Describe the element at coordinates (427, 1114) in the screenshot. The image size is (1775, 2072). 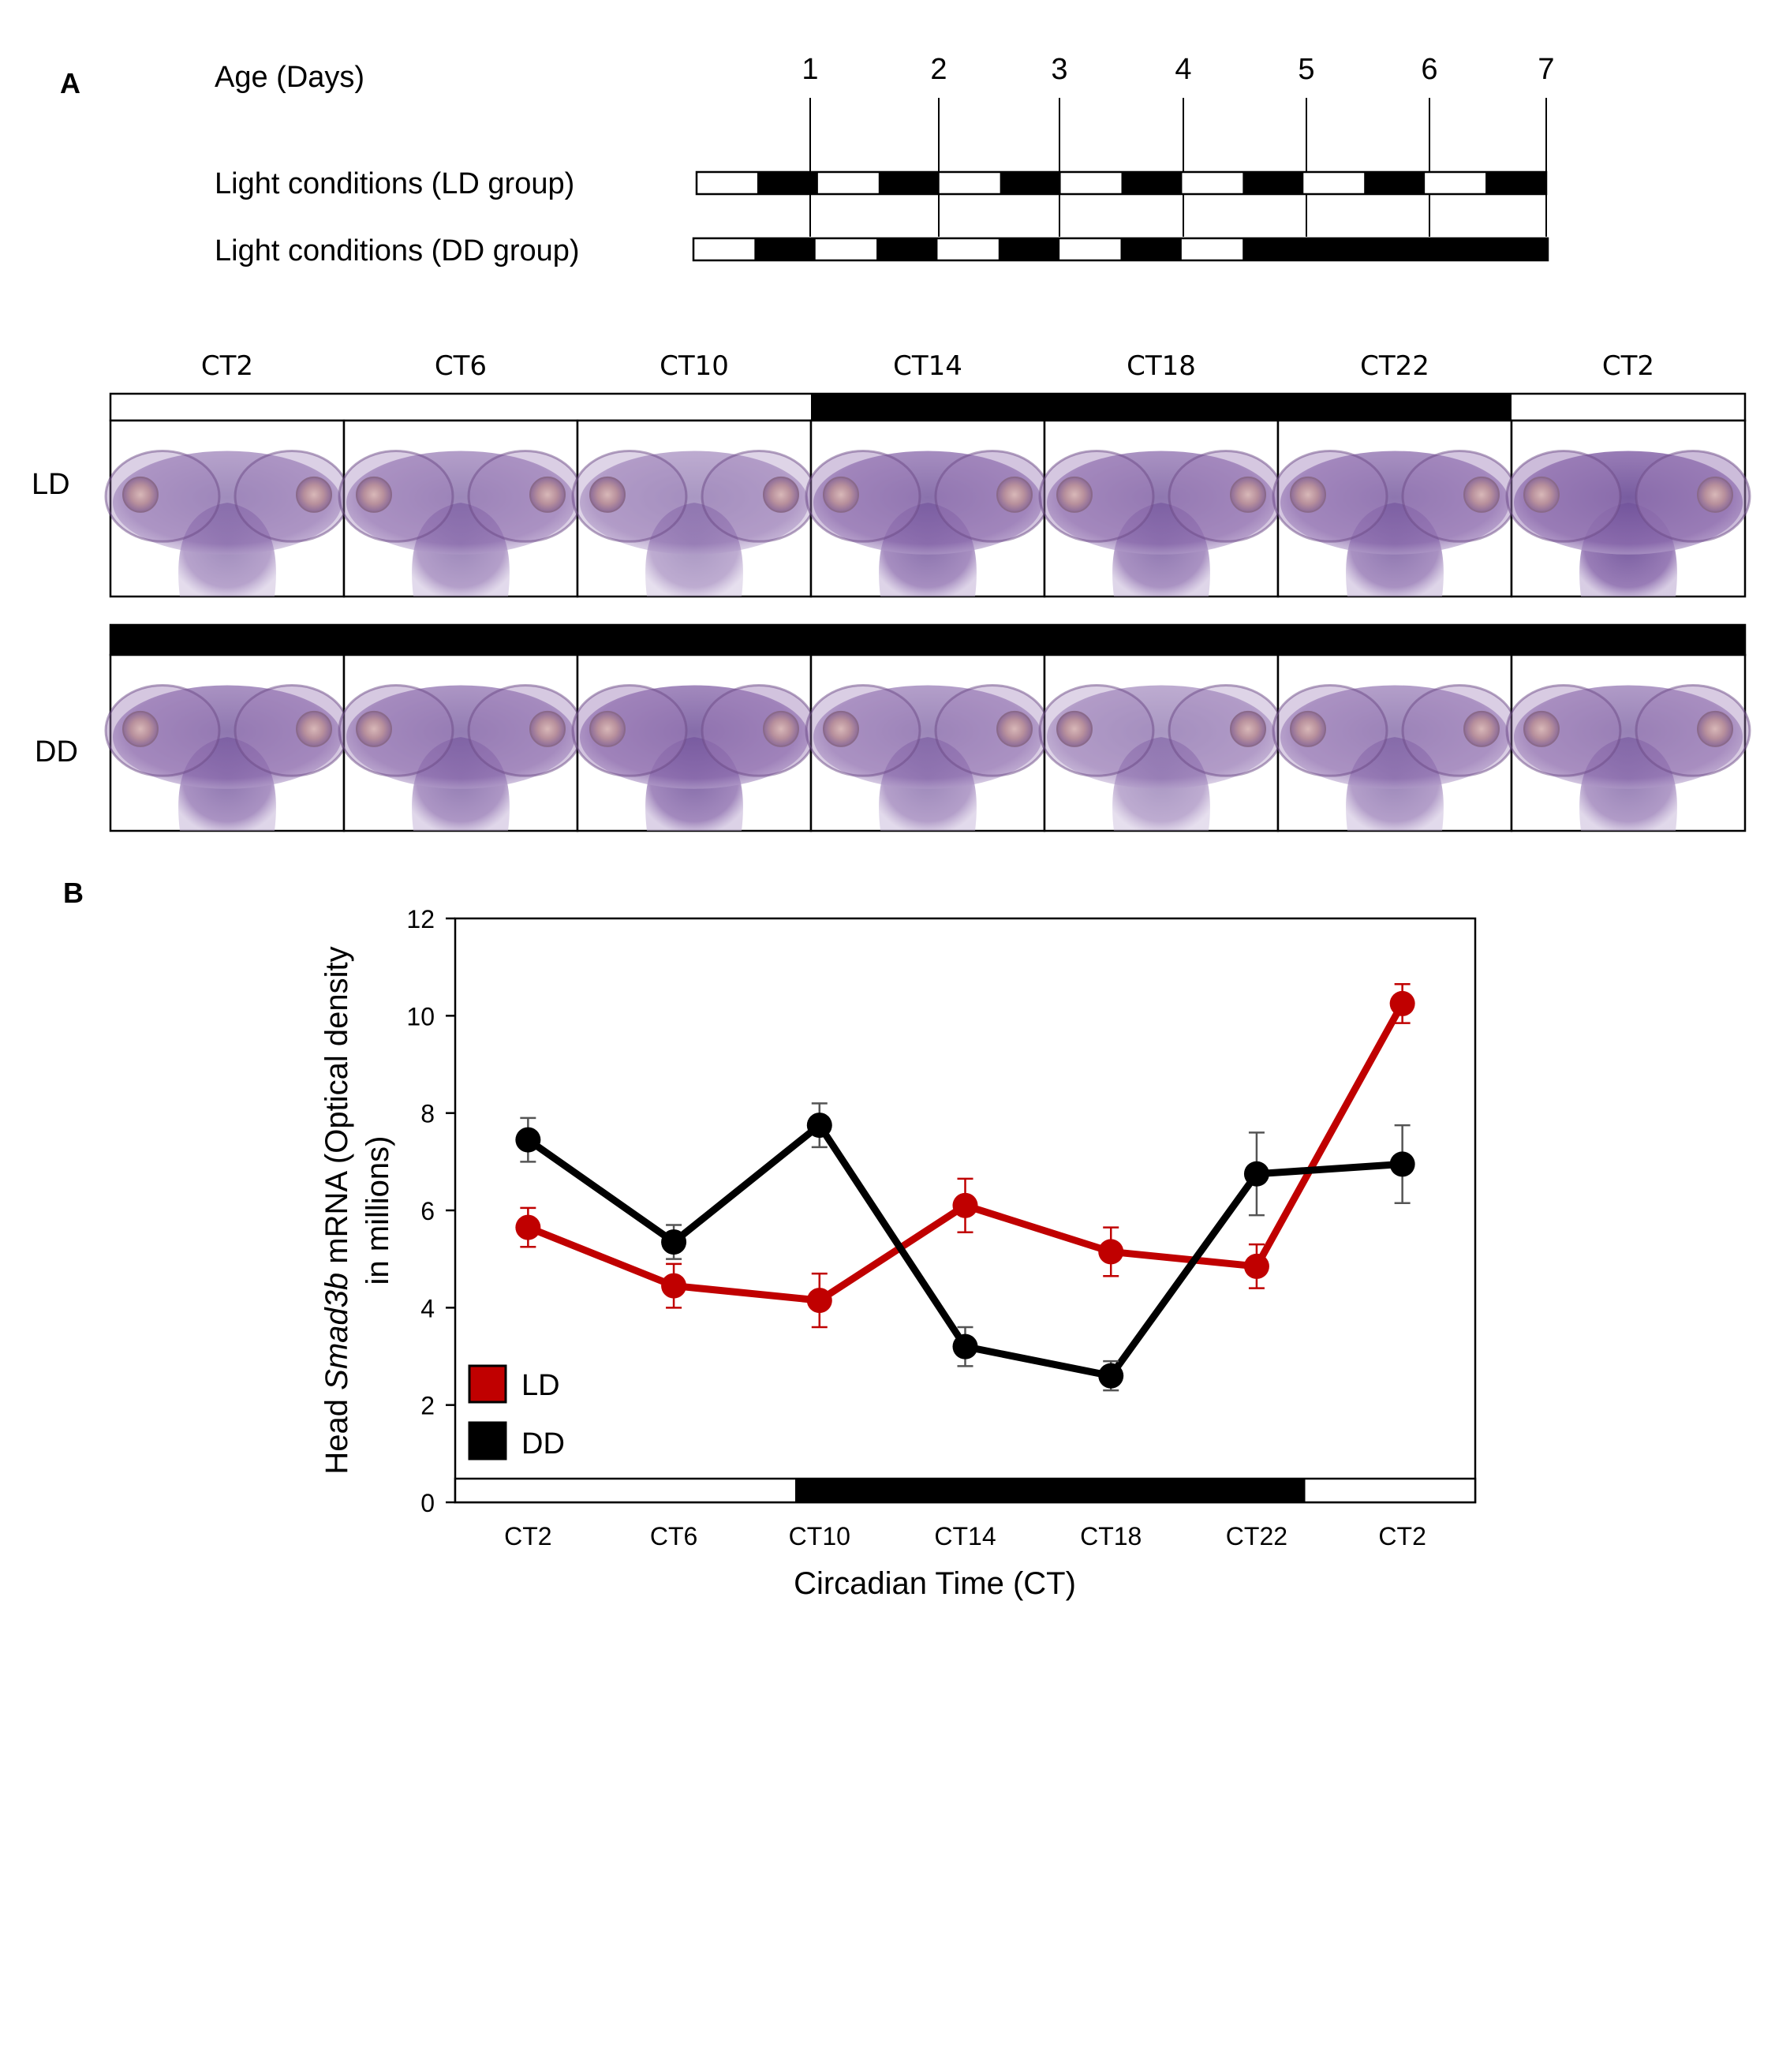
I see `y-tick-label: 8` at that location.